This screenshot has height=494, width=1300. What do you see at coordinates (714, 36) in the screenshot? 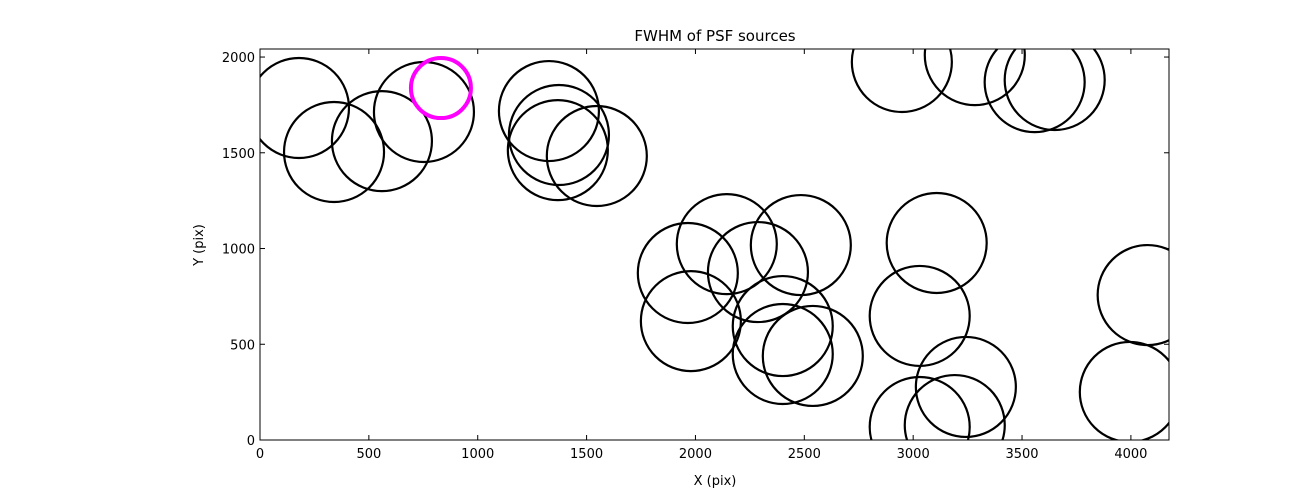
I see `chart-title: FWHM of PSF sources` at bounding box center [714, 36].